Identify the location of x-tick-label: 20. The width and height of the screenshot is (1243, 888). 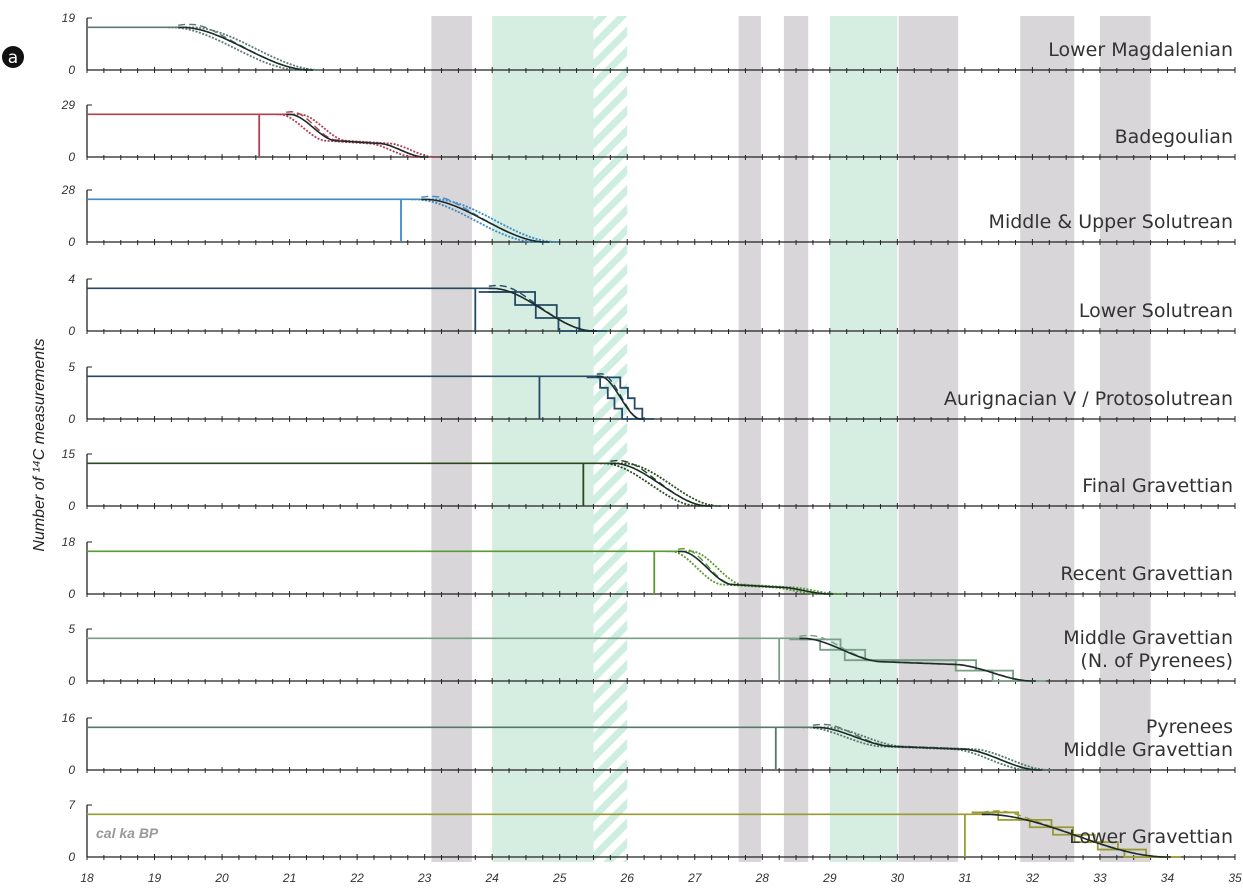
(221, 878).